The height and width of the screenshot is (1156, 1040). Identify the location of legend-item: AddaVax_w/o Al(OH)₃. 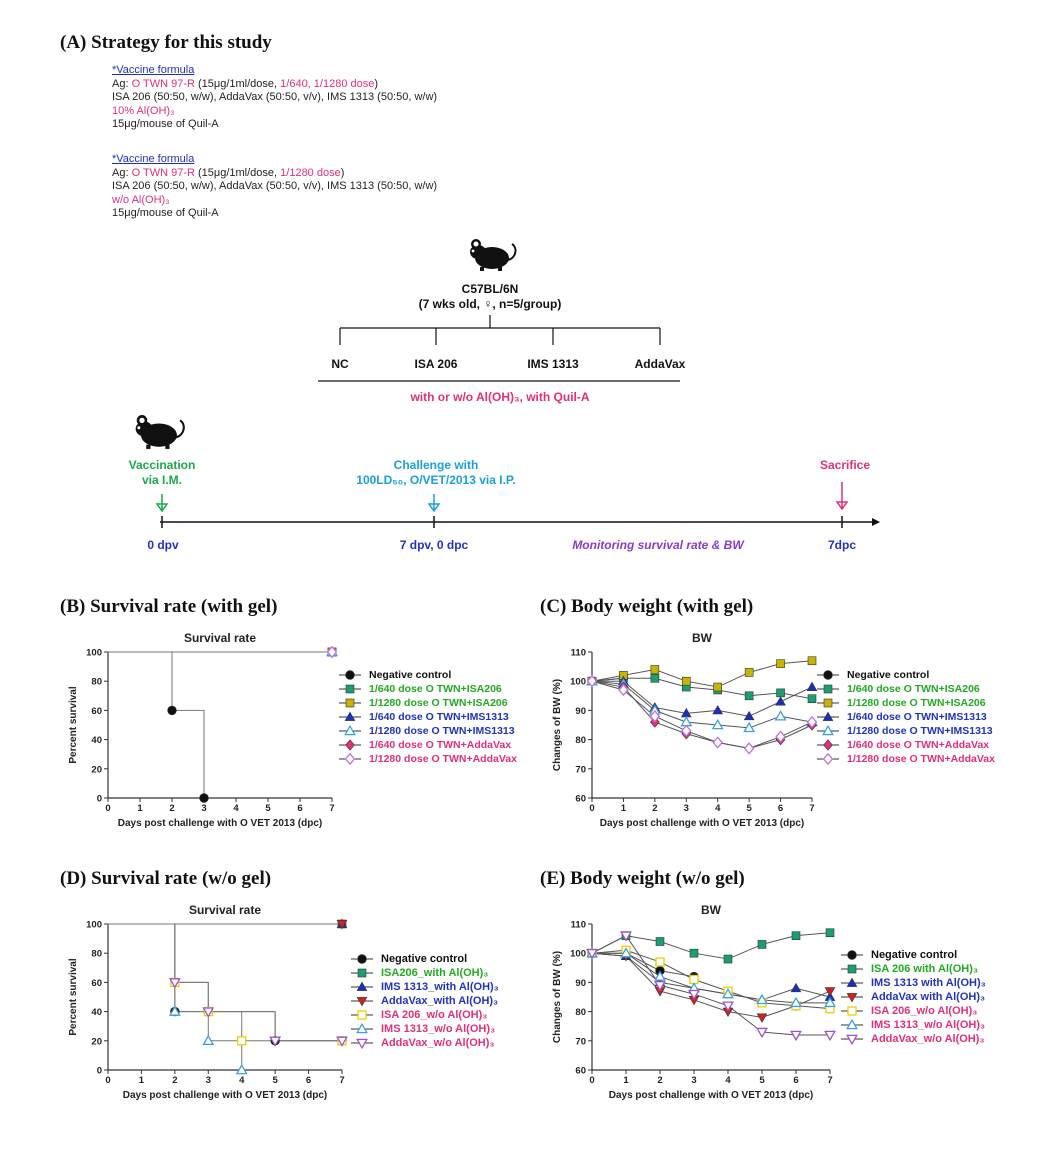
(424, 1043).